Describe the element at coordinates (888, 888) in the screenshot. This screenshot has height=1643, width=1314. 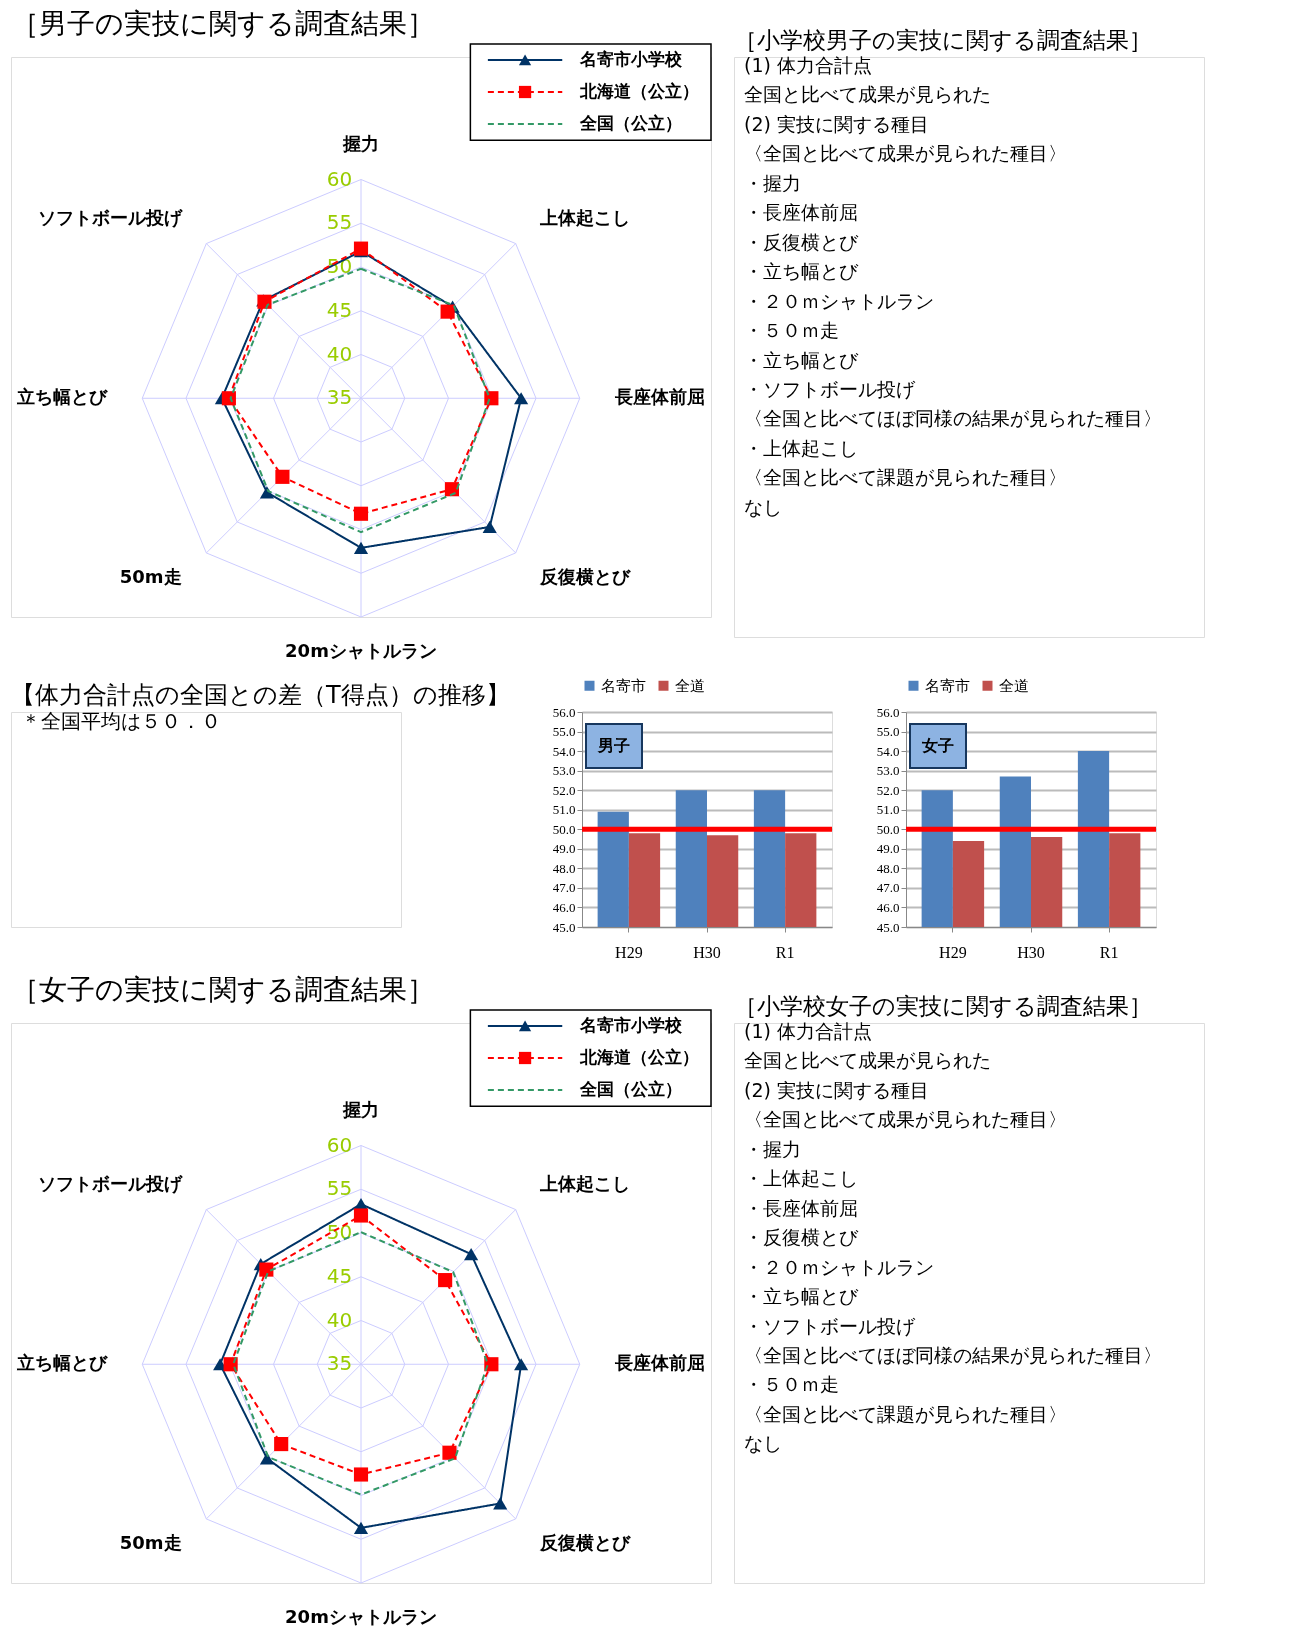
I see `y-tick-label: 47.0` at that location.